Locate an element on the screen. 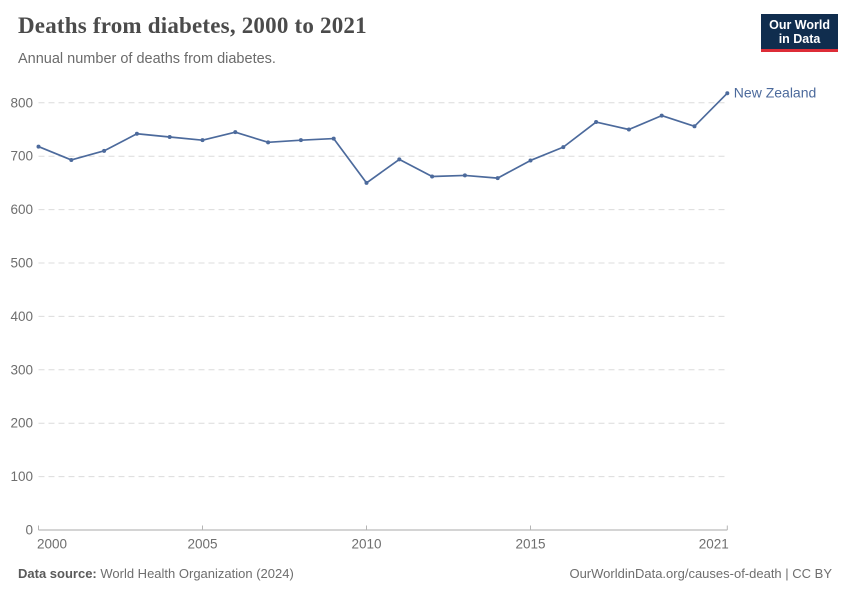 This screenshot has height=600, width=850. data-point-2019 is located at coordinates (661, 115).